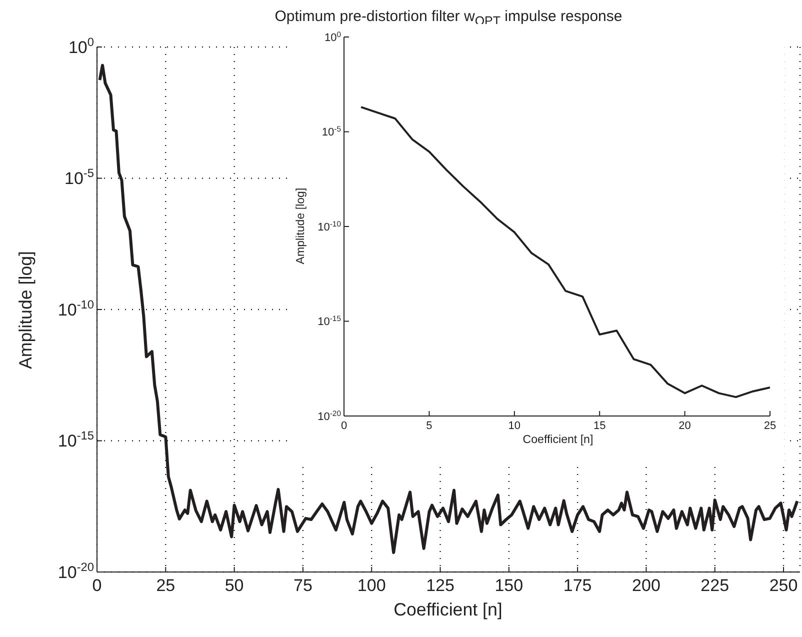 The width and height of the screenshot is (802, 637). Describe the element at coordinates (440, 585) in the screenshot. I see `x-tick-label: 125` at that location.